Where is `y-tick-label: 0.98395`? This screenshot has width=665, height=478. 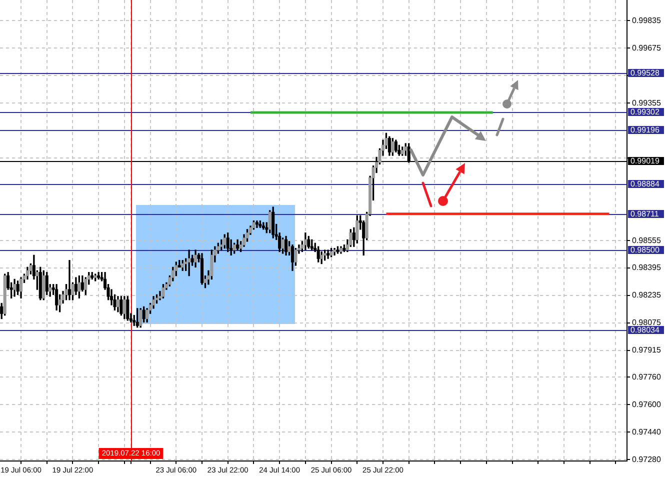 y-tick-label: 0.98395 is located at coordinates (647, 267).